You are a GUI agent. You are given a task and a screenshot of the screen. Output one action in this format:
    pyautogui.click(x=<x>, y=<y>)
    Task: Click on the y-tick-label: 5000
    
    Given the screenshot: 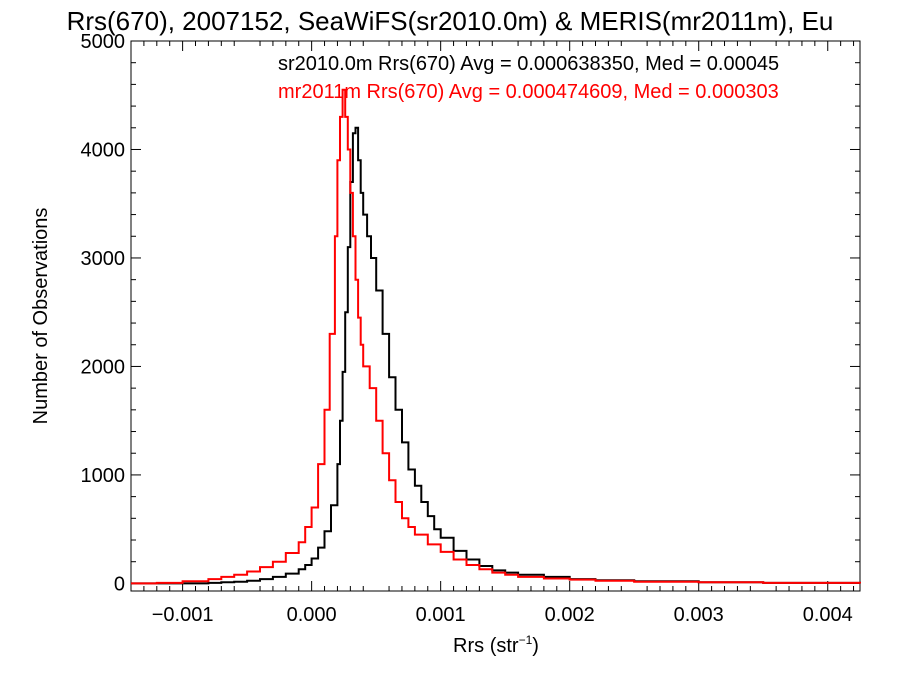 What is the action you would take?
    pyautogui.click(x=103, y=42)
    